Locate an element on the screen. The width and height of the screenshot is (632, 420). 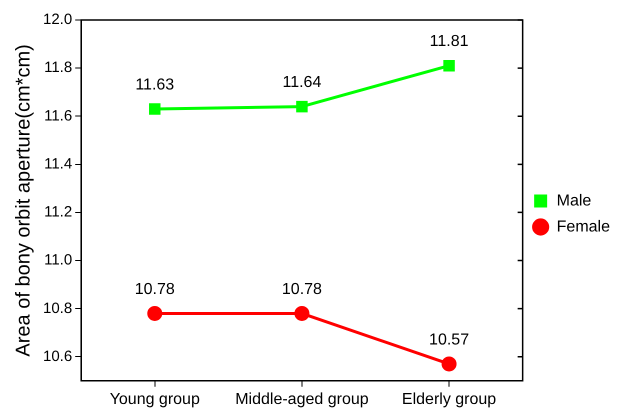
y-tick-label: 11.2 is located at coordinates (58, 212).